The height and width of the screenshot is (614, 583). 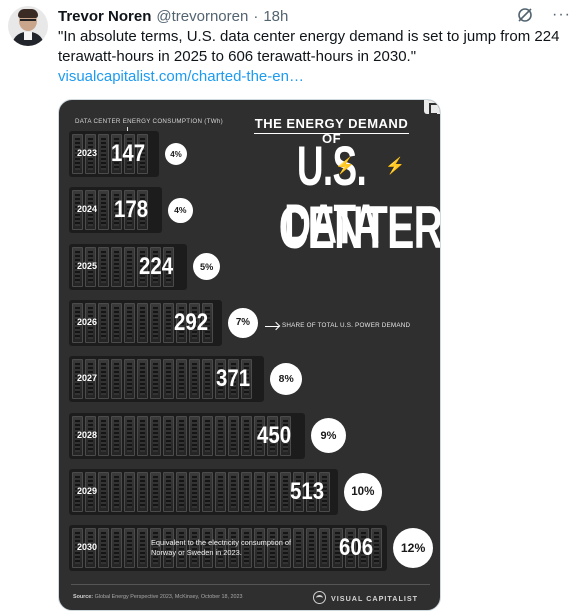 I want to click on author-avatar, so click(x=28, y=26).